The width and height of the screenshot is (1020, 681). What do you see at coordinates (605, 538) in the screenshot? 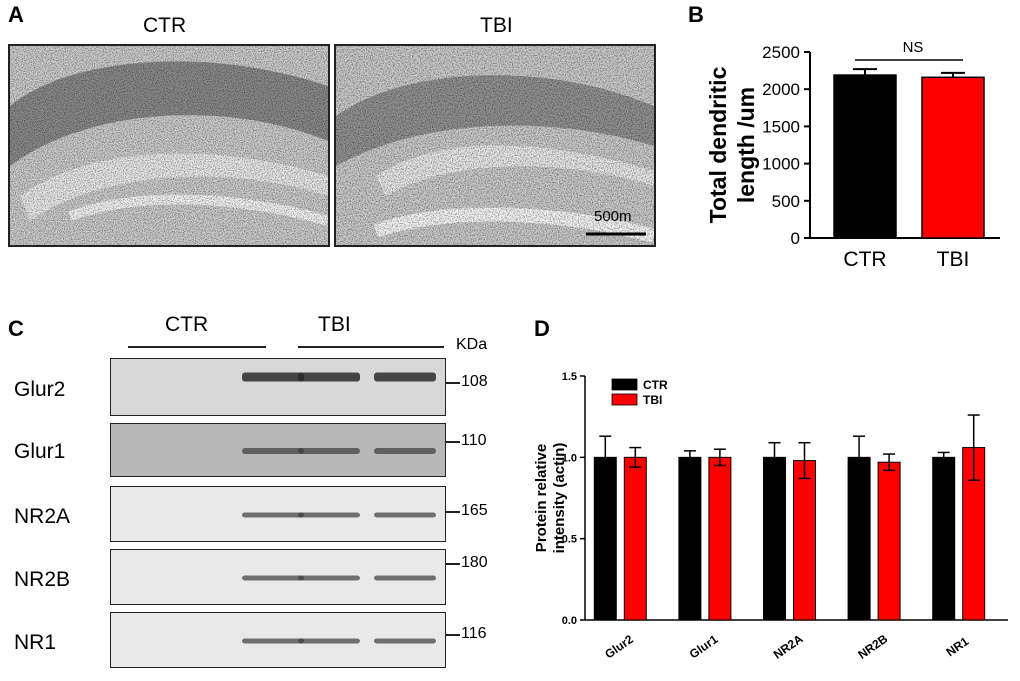
I see `bar-ctr-glur2` at bounding box center [605, 538].